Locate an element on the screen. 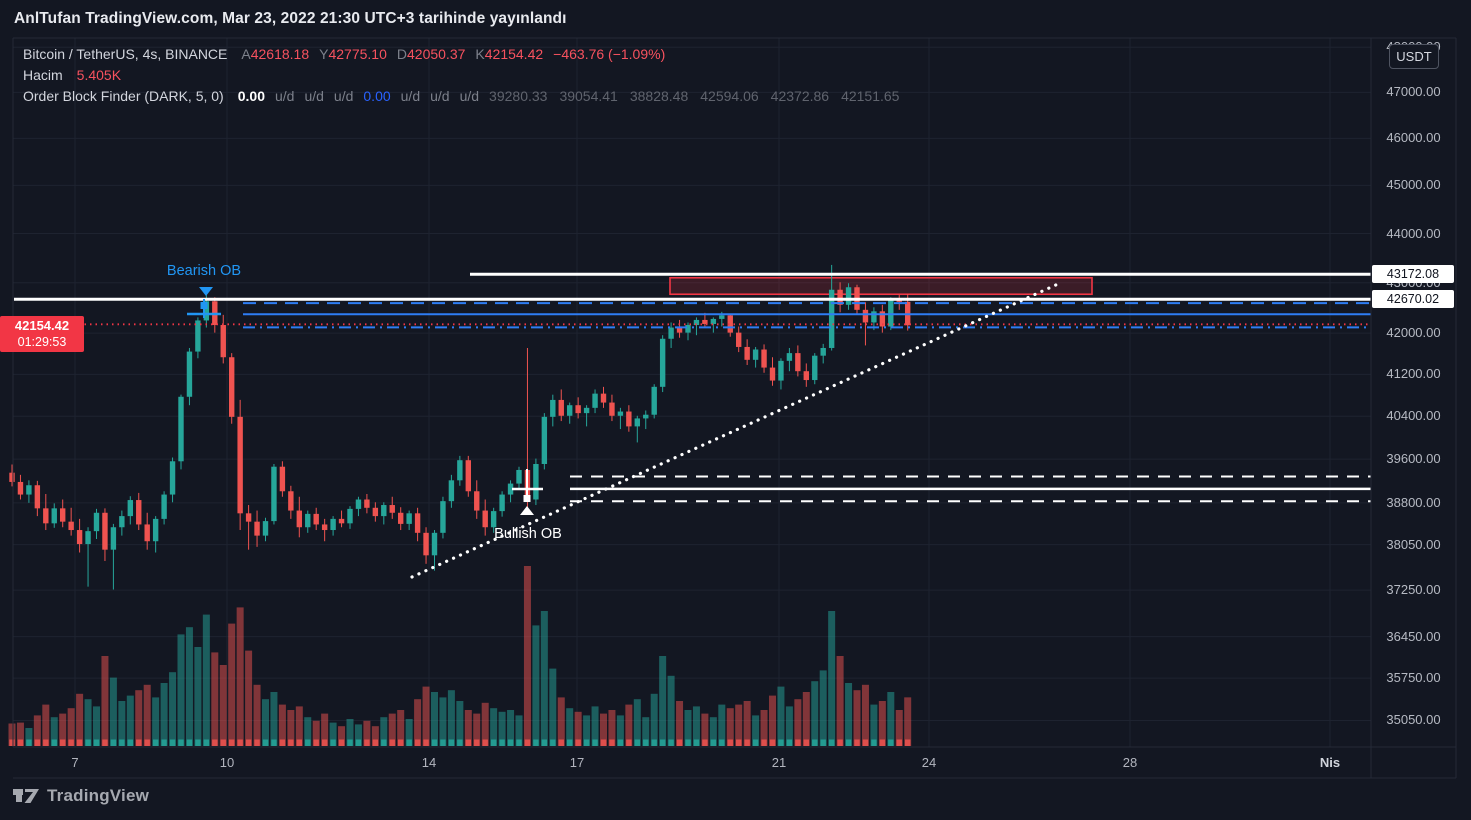  price-axis-label: 46000.00 is located at coordinates (1413, 138).